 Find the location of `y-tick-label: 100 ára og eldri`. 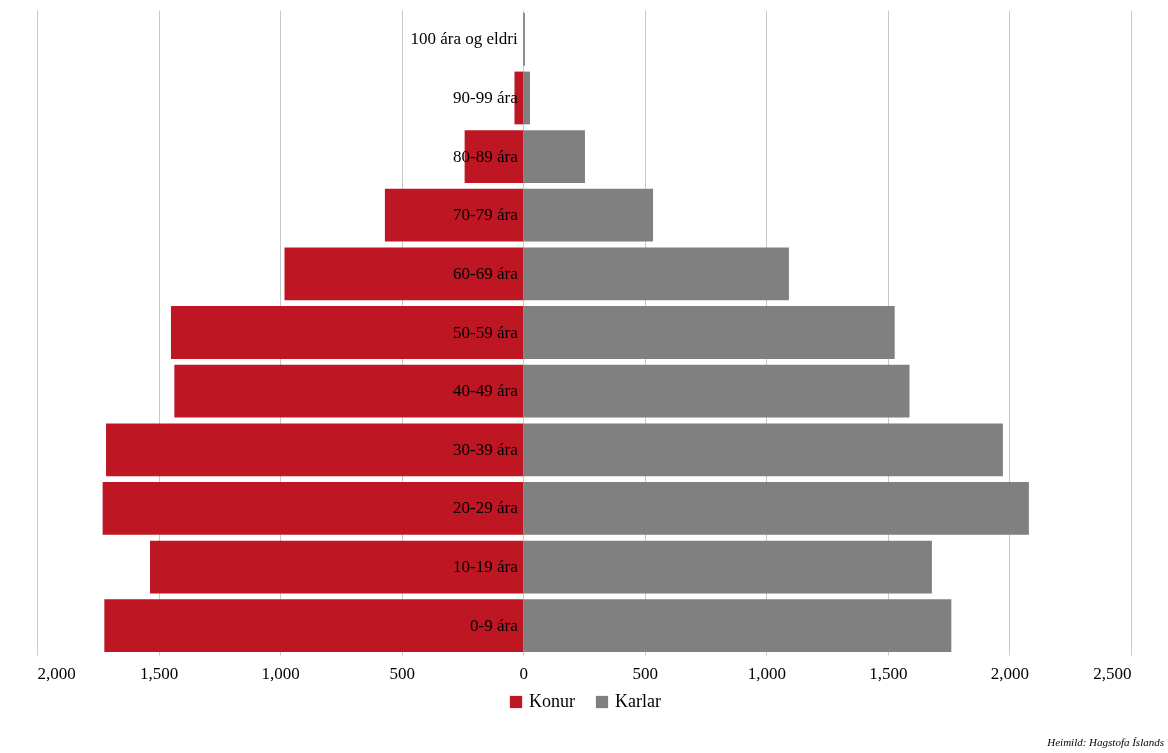

y-tick-label: 100 ára og eldri is located at coordinates (464, 39).